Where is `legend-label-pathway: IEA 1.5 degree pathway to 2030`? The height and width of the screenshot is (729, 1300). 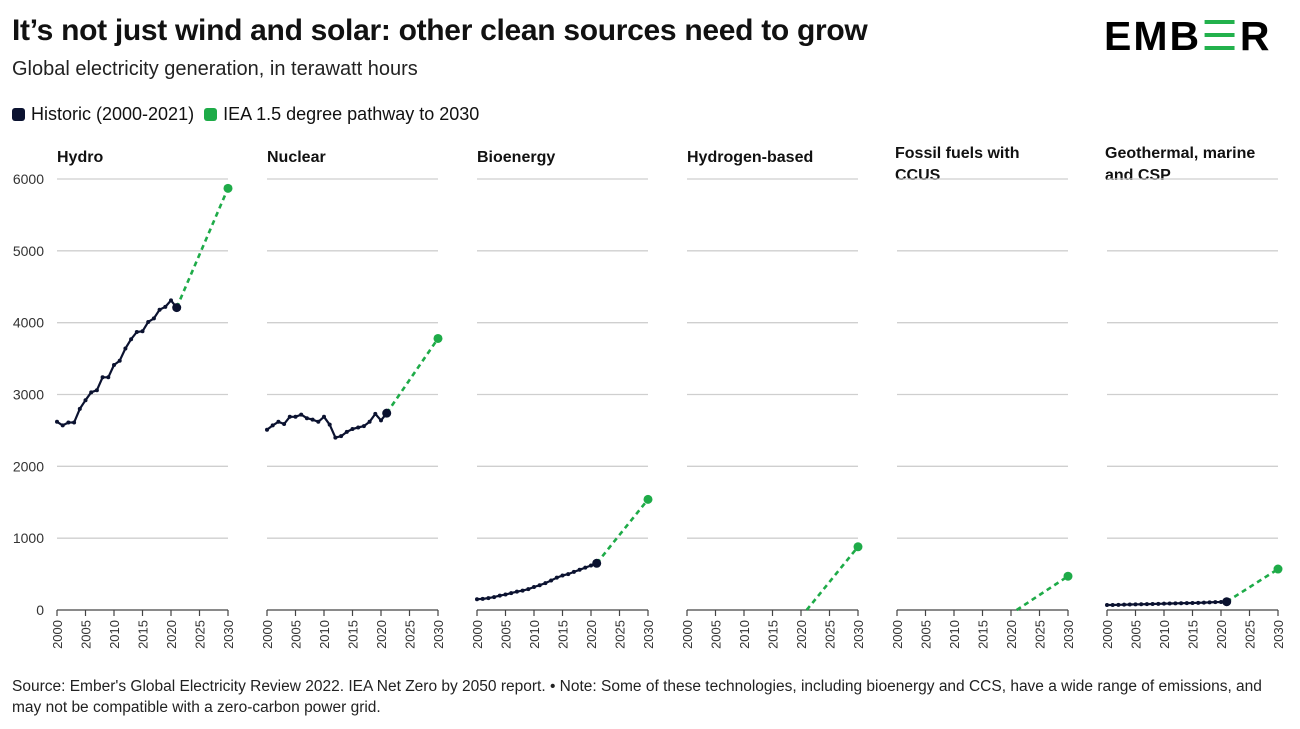 legend-label-pathway: IEA 1.5 degree pathway to 2030 is located at coordinates (351, 114).